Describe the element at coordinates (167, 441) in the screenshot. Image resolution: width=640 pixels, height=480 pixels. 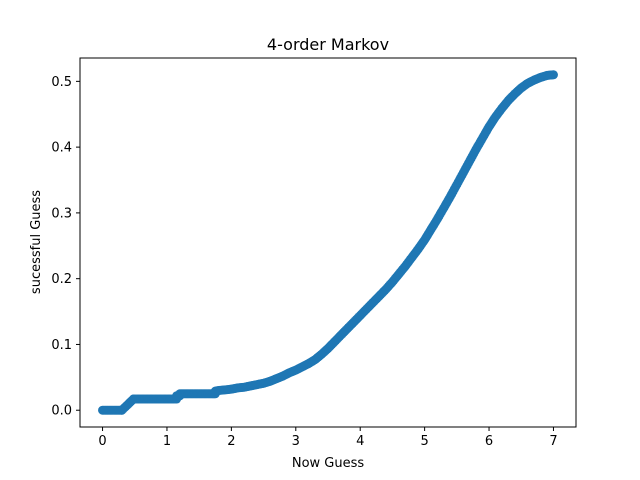
I see `x-tick-label: 1` at that location.